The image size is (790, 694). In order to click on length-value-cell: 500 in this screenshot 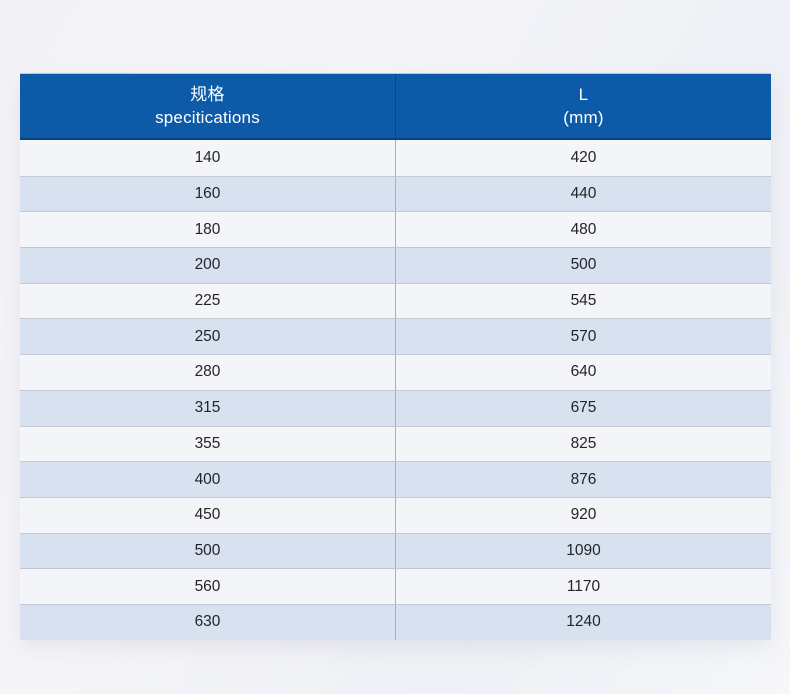, I will do `click(583, 265)`.